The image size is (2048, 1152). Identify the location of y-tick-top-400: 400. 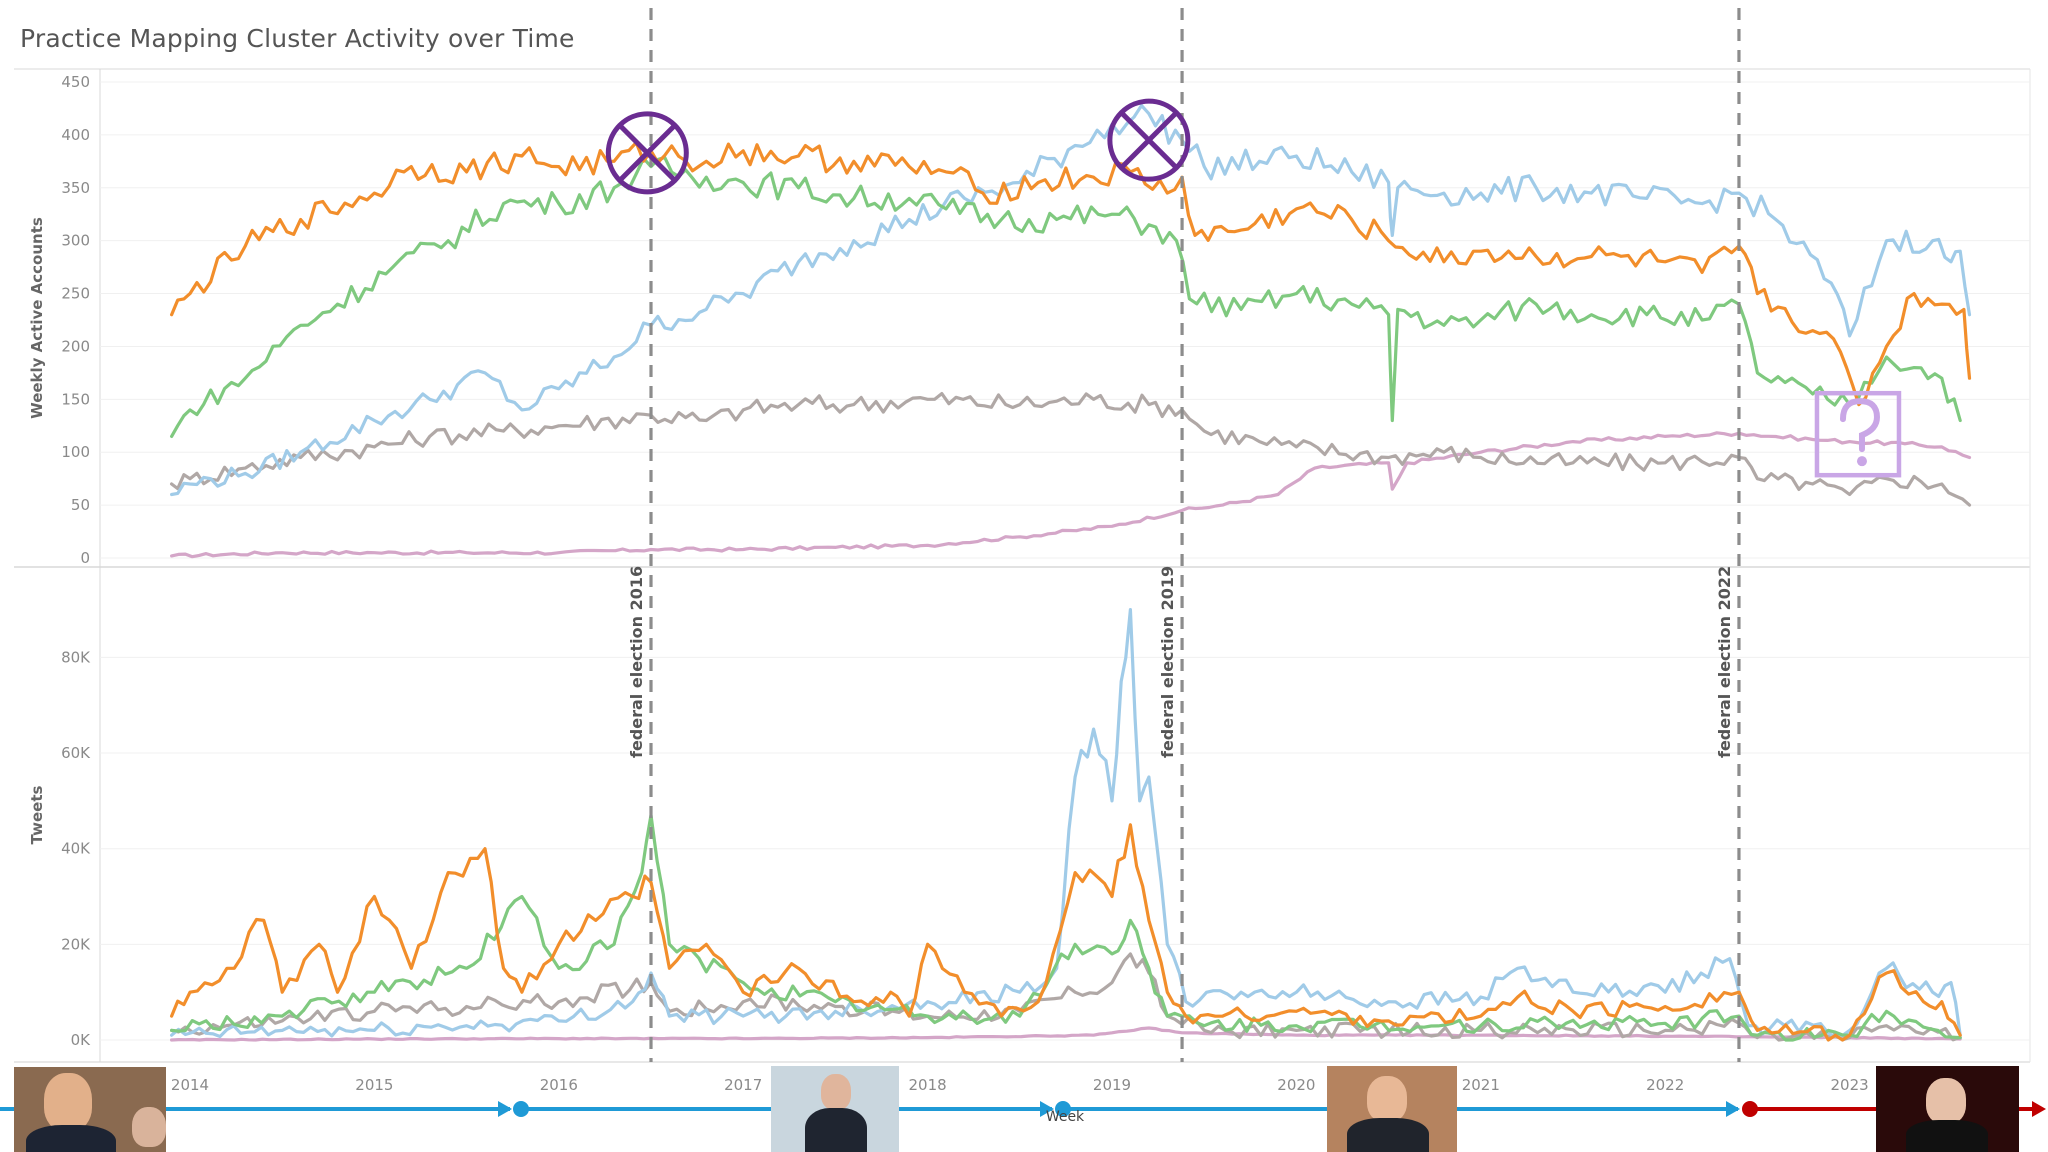
(75, 135).